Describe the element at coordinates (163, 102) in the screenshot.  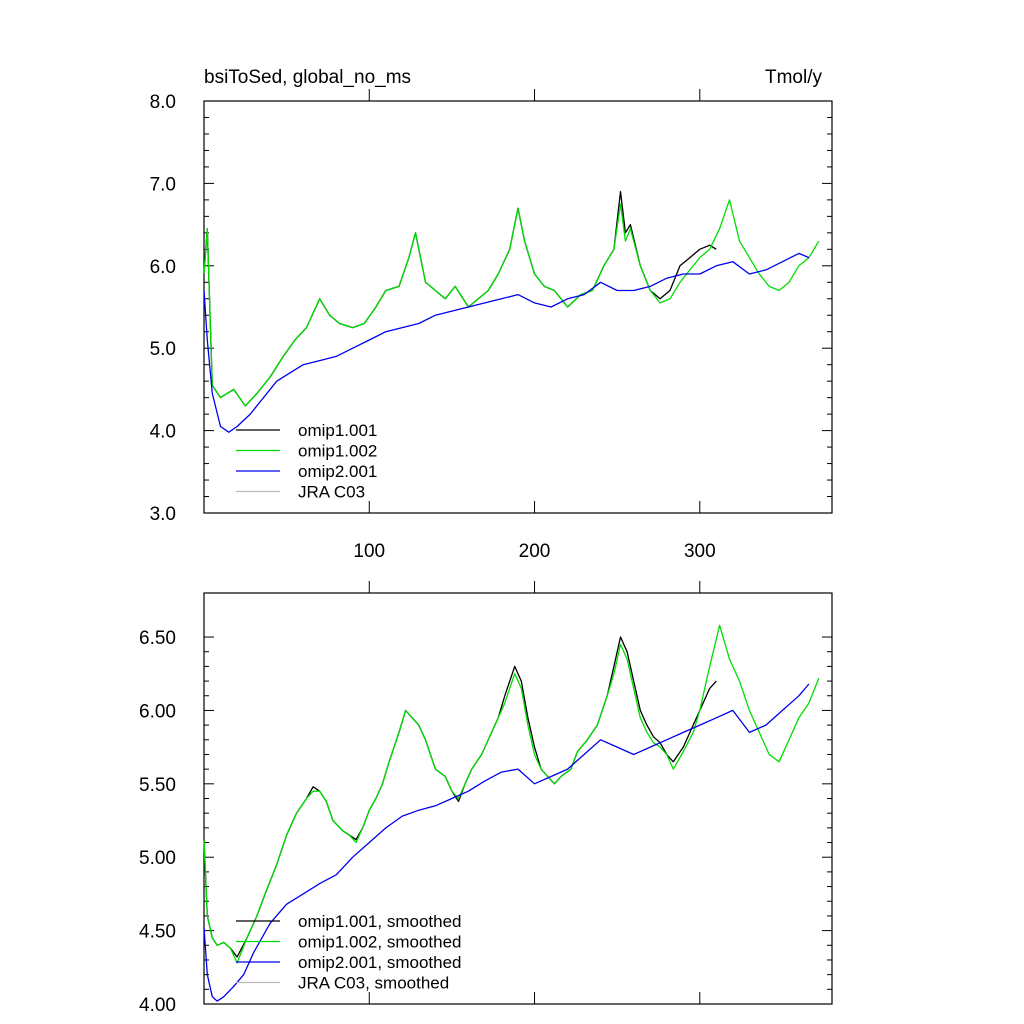
I see `y-tick-label: 8.0` at that location.